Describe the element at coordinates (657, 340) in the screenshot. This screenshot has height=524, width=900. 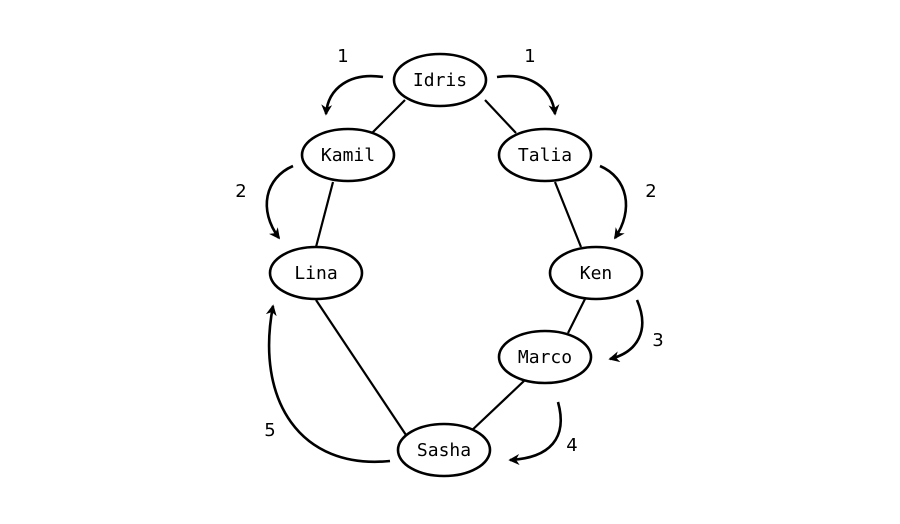
I see `step-label-ken-marco: 3` at that location.